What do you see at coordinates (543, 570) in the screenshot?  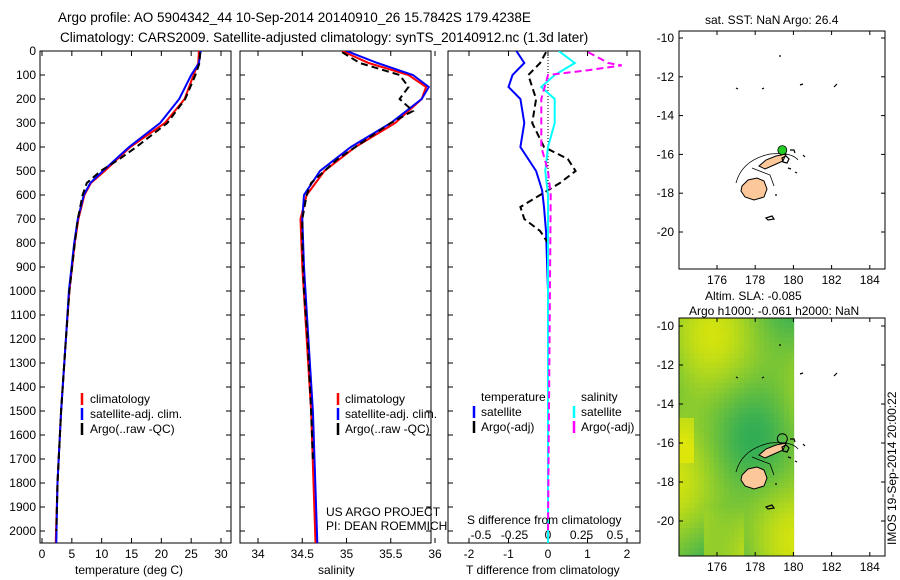 I see `t-difference-xlabel: T difference from climatology` at bounding box center [543, 570].